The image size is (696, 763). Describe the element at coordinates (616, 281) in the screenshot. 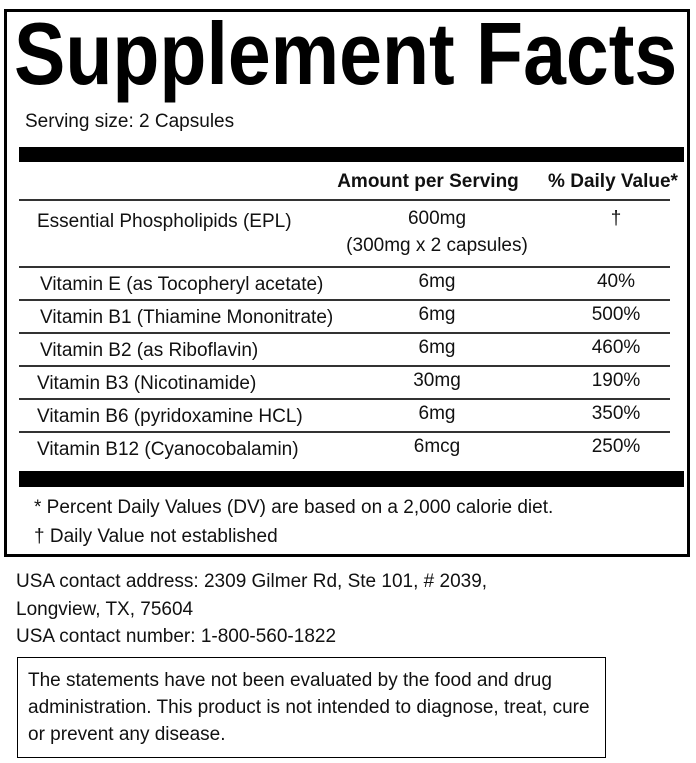

I see `daily-value: 40%` at that location.